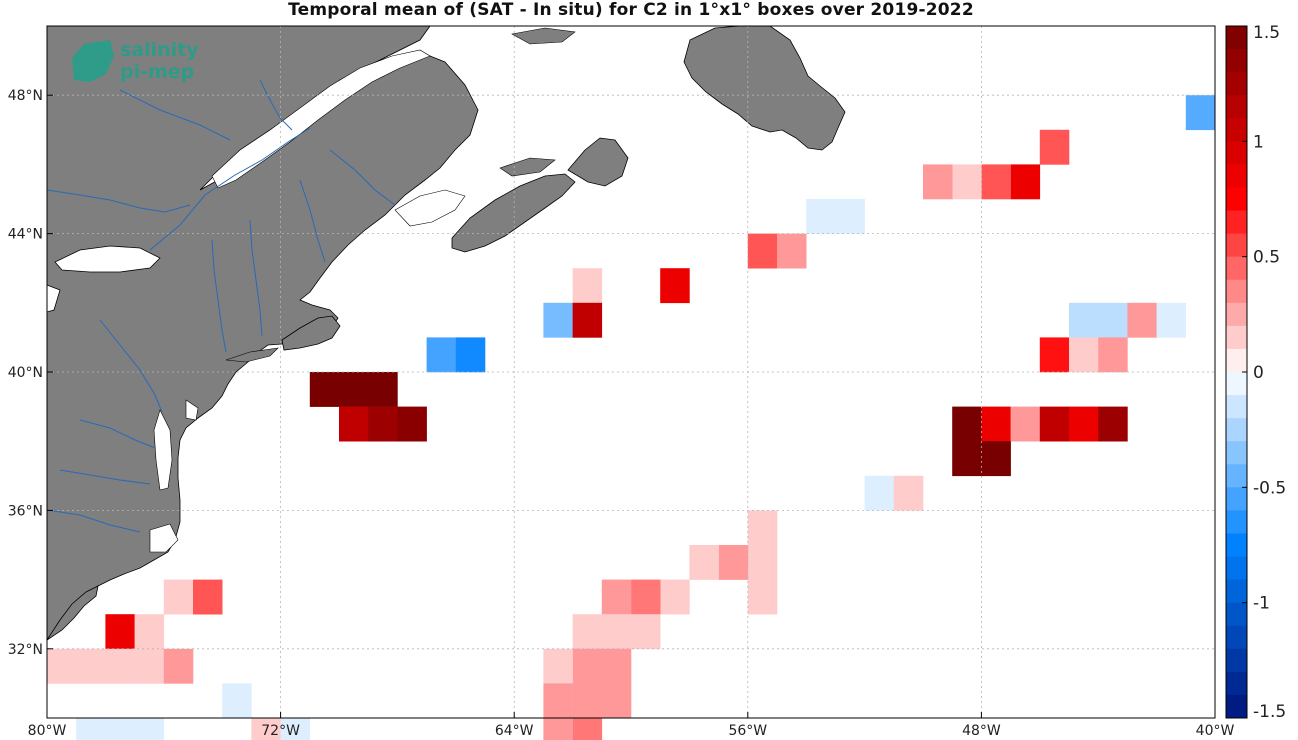 Image resolution: width=1298 pixels, height=740 pixels. Describe the element at coordinates (514, 731) in the screenshot. I see `x-tick-label: 64°W` at that location.